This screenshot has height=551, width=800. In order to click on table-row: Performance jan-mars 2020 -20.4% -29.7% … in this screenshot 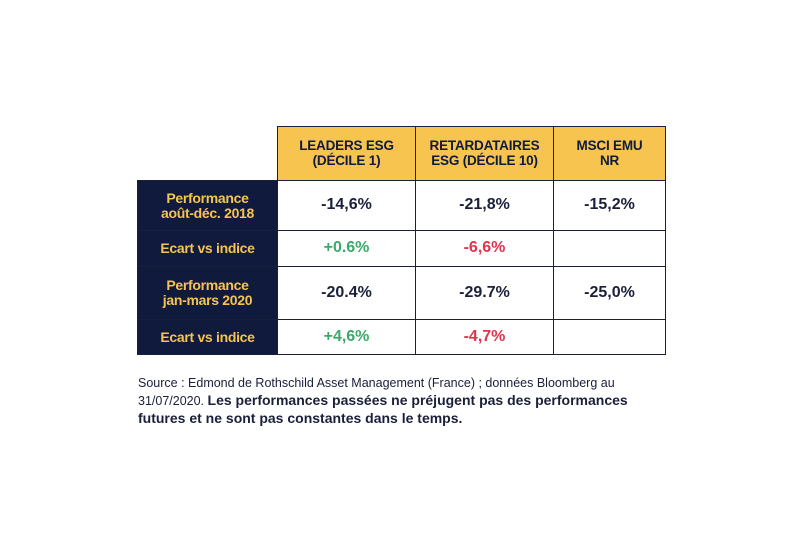, I will do `click(401, 293)`.